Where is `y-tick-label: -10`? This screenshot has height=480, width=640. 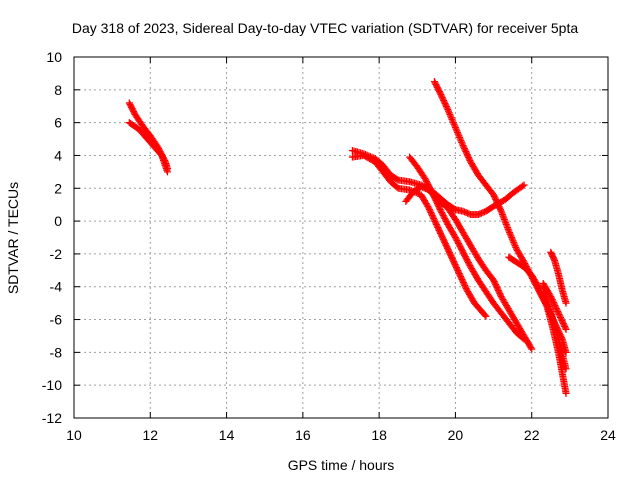 y-tick-label: -10 is located at coordinates (52, 385).